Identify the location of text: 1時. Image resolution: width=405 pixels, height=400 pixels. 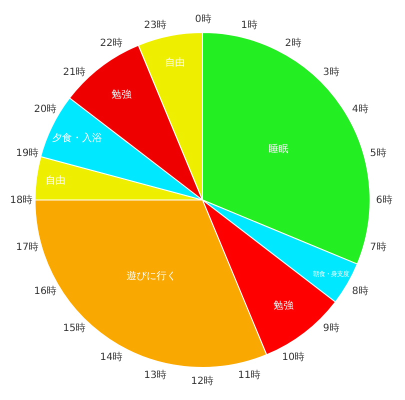
(249, 25).